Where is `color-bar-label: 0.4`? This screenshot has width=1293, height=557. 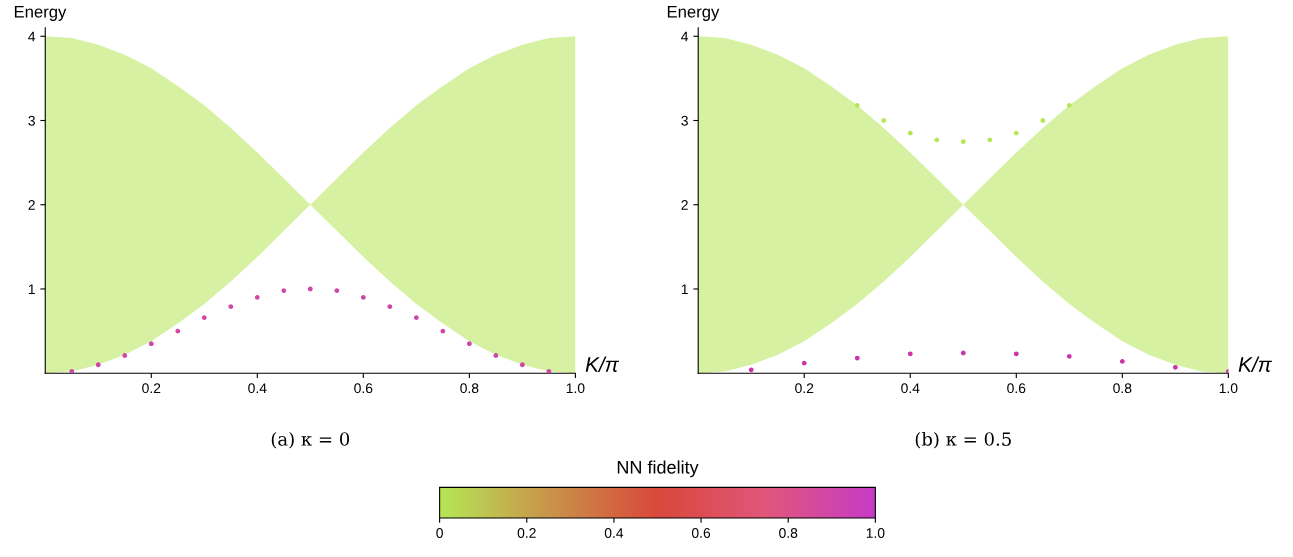 color-bar-label: 0.4 is located at coordinates (614, 533).